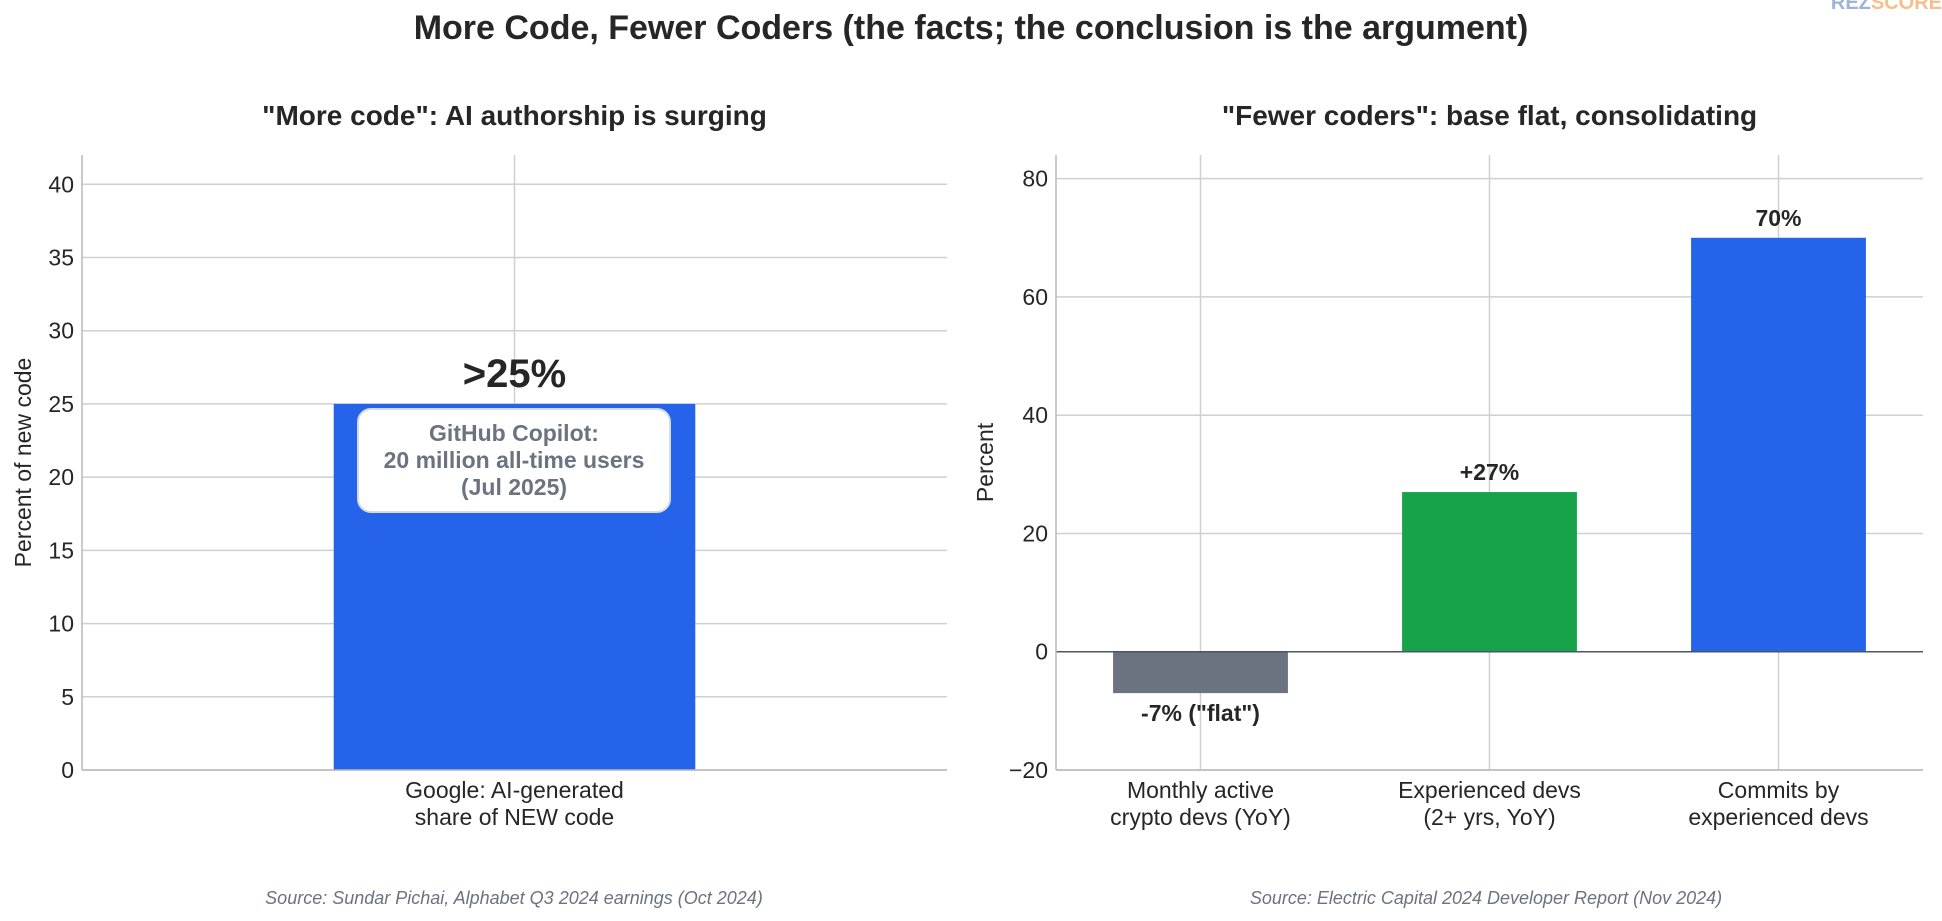 Image resolution: width=1942 pixels, height=921 pixels. I want to click on y-tick-label: 30, so click(61, 331).